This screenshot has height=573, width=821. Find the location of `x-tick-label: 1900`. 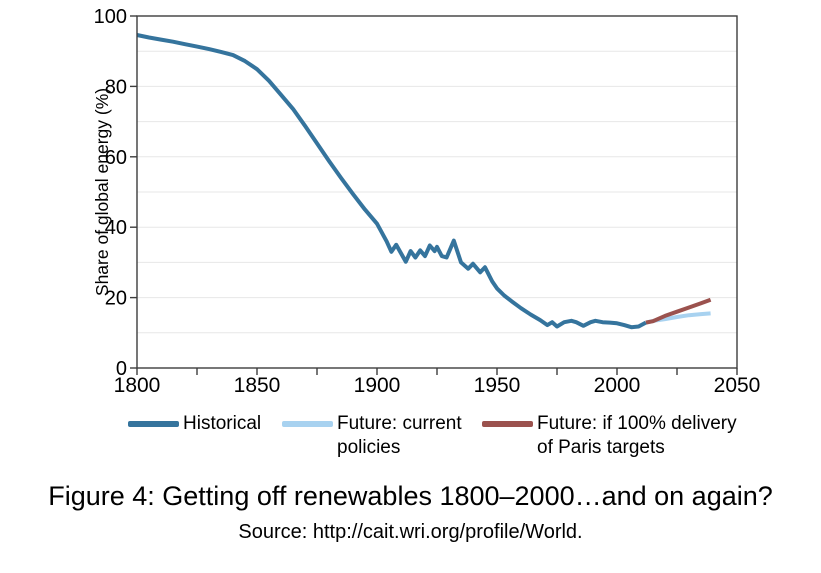

x-tick-label: 1900 is located at coordinates (377, 385).